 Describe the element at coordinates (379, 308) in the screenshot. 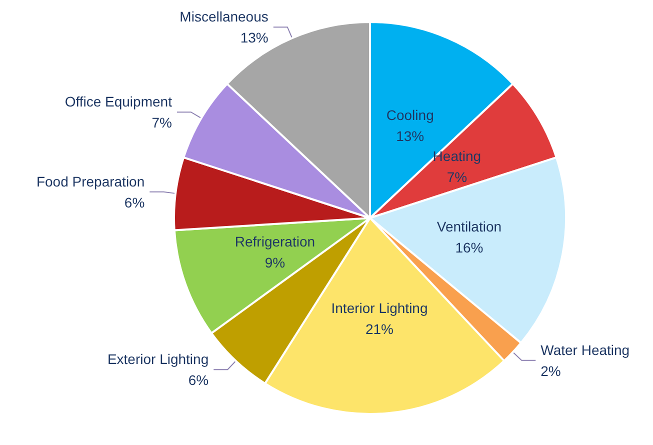

I see `slice-label: Interior Lighting` at that location.